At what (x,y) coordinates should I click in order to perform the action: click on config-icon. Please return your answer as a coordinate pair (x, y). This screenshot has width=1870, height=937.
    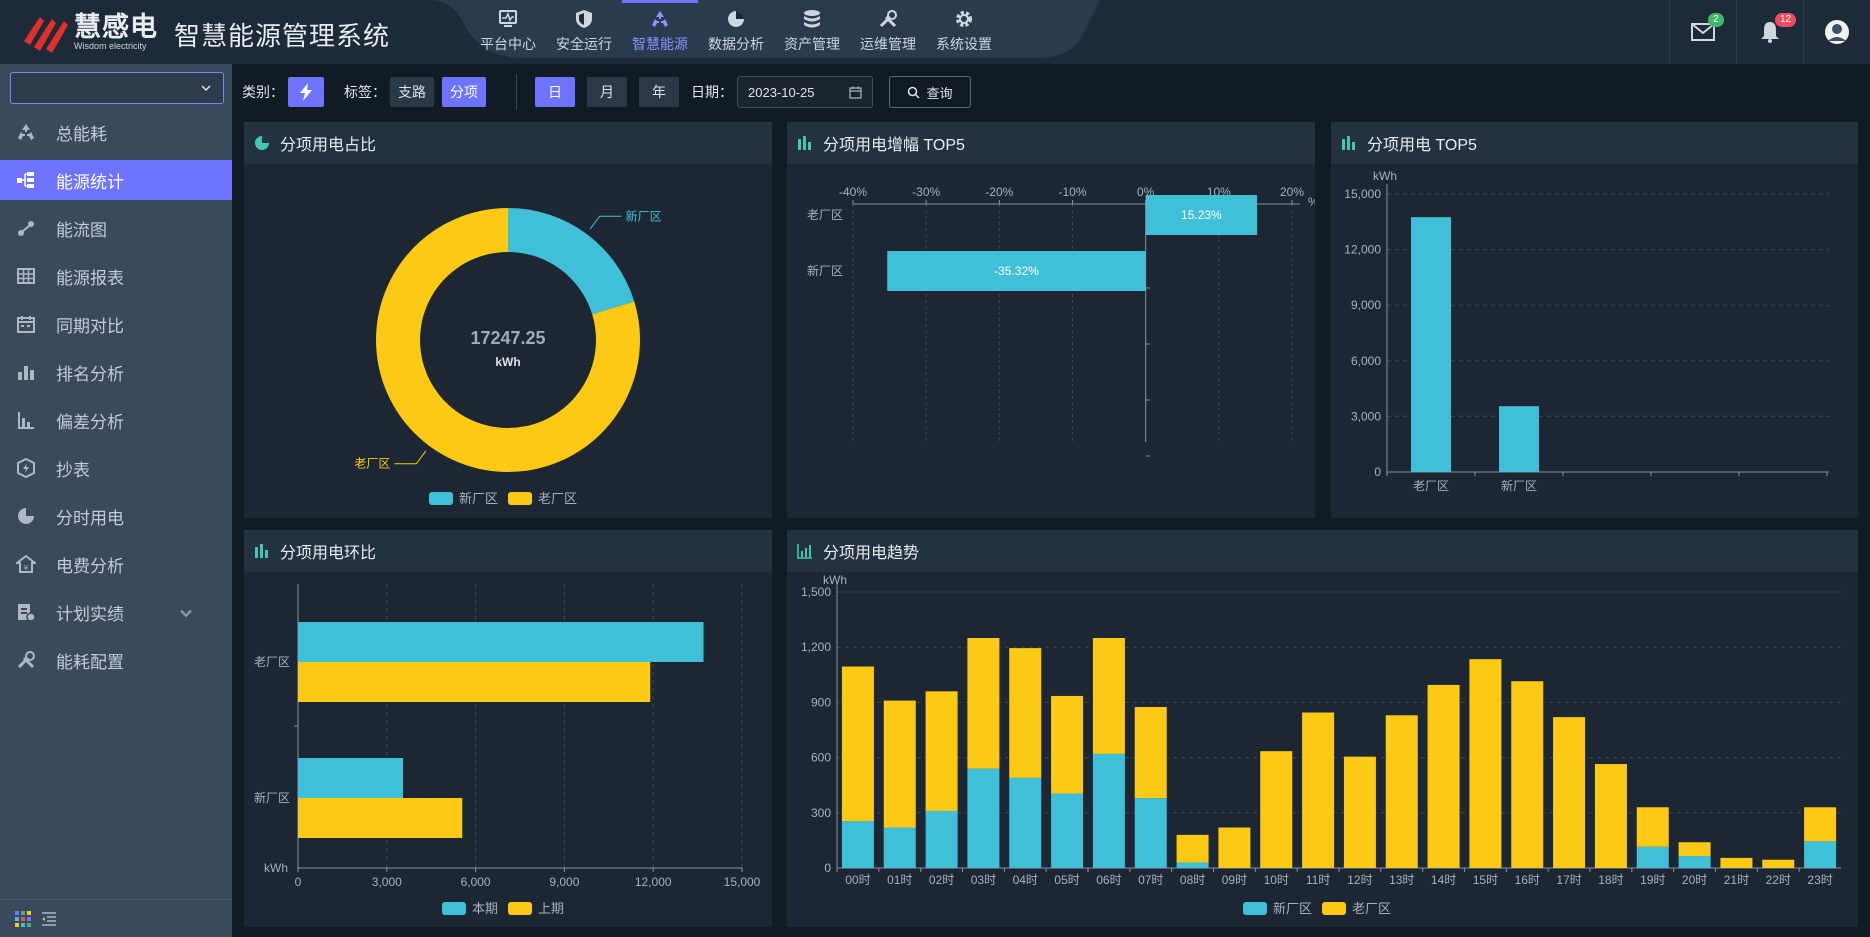
    Looking at the image, I should click on (26, 660).